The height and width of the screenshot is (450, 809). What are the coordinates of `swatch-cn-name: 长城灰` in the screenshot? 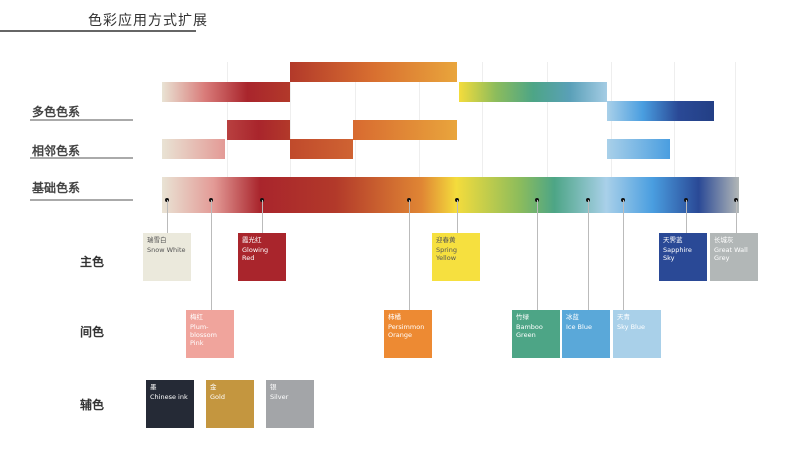 It's located at (724, 240).